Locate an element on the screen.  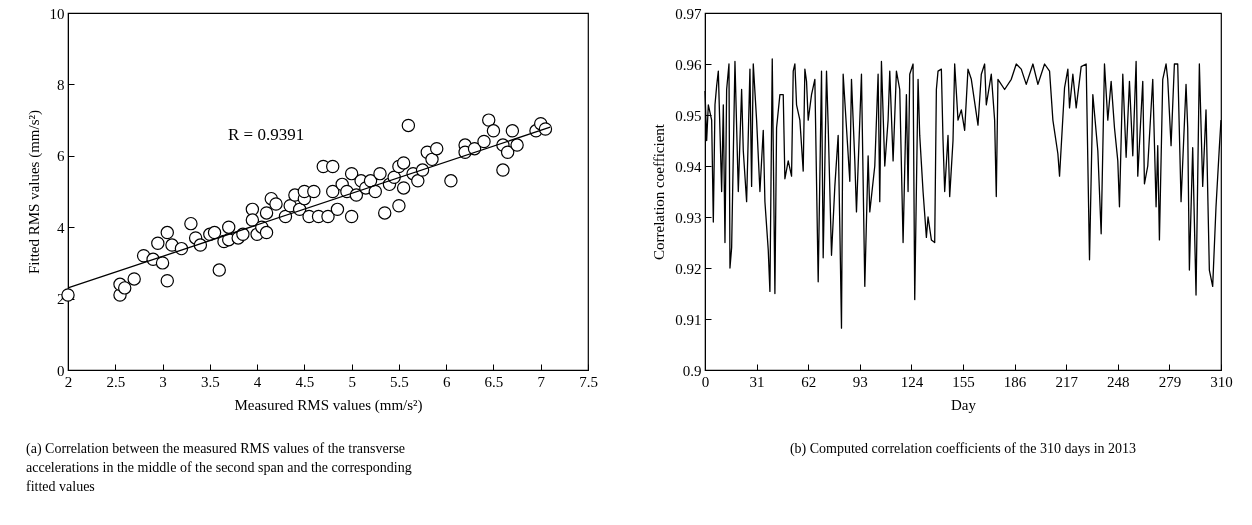
y-tick-label: 0.93 is located at coordinates (688, 217).